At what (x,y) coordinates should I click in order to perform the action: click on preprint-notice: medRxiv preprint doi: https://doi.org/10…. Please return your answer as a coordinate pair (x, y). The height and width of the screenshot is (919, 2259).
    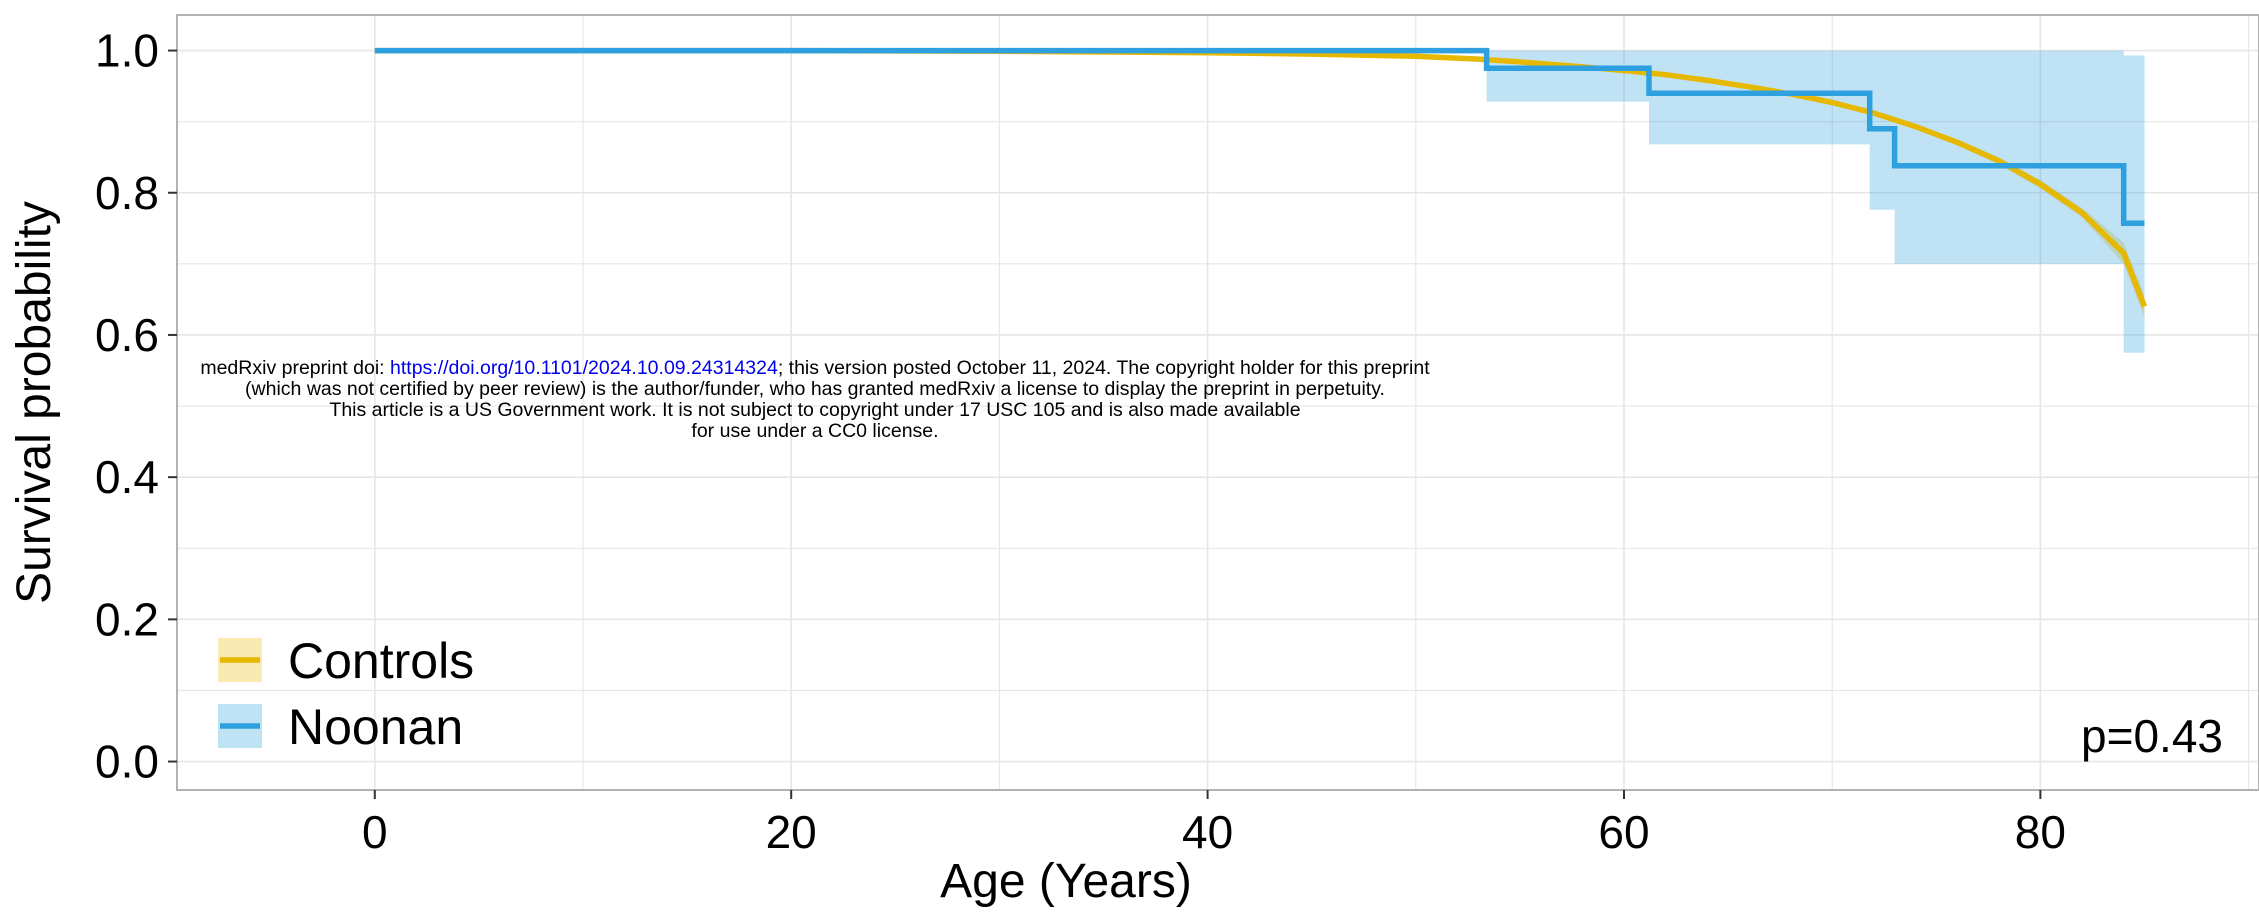
    Looking at the image, I should click on (815, 400).